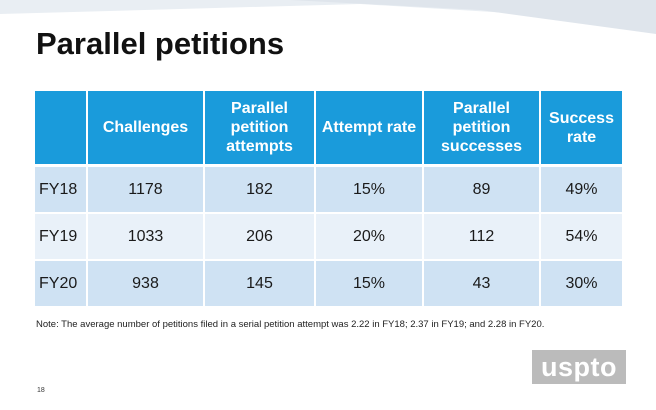  What do you see at coordinates (41, 390) in the screenshot?
I see `page-number: 18` at bounding box center [41, 390].